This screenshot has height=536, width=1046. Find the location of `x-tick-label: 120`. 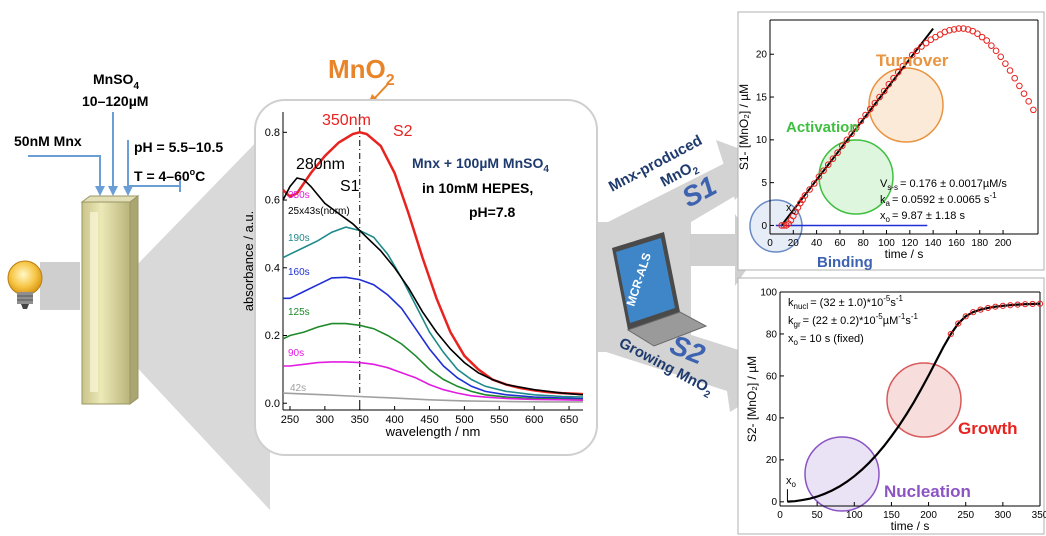

x-tick-label: 120 is located at coordinates (909, 243).